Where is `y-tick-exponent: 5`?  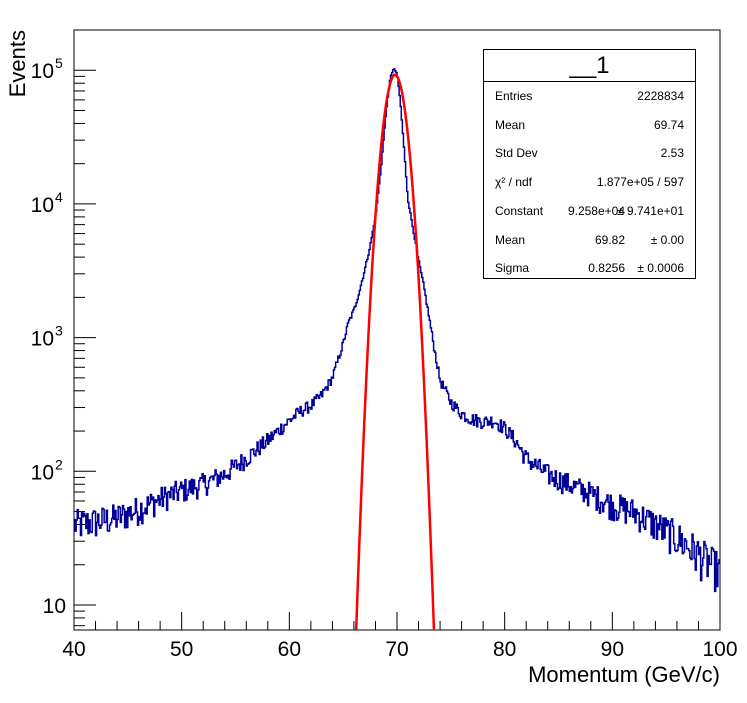 y-tick-exponent: 5 is located at coordinates (59, 63).